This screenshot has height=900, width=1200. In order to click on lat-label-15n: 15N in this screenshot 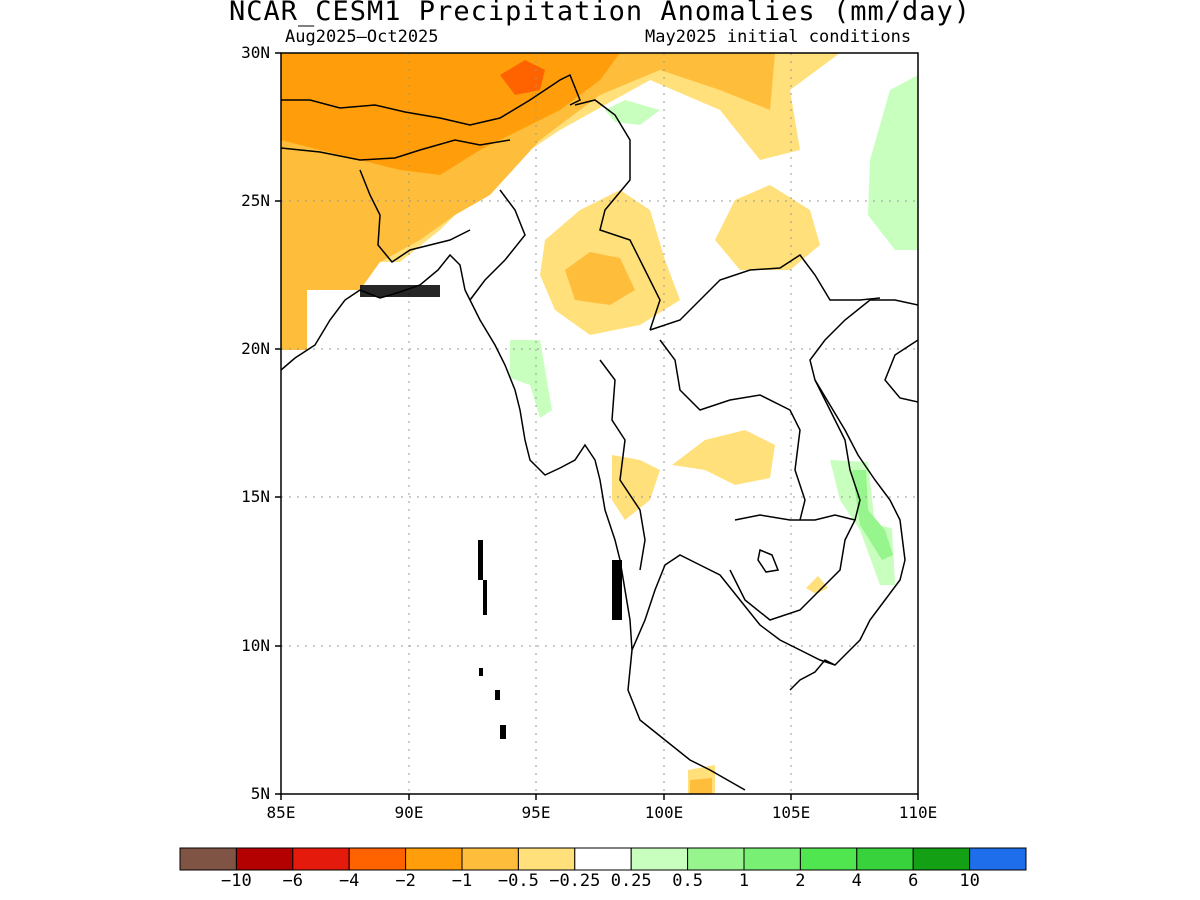, I will do `click(255, 496)`.